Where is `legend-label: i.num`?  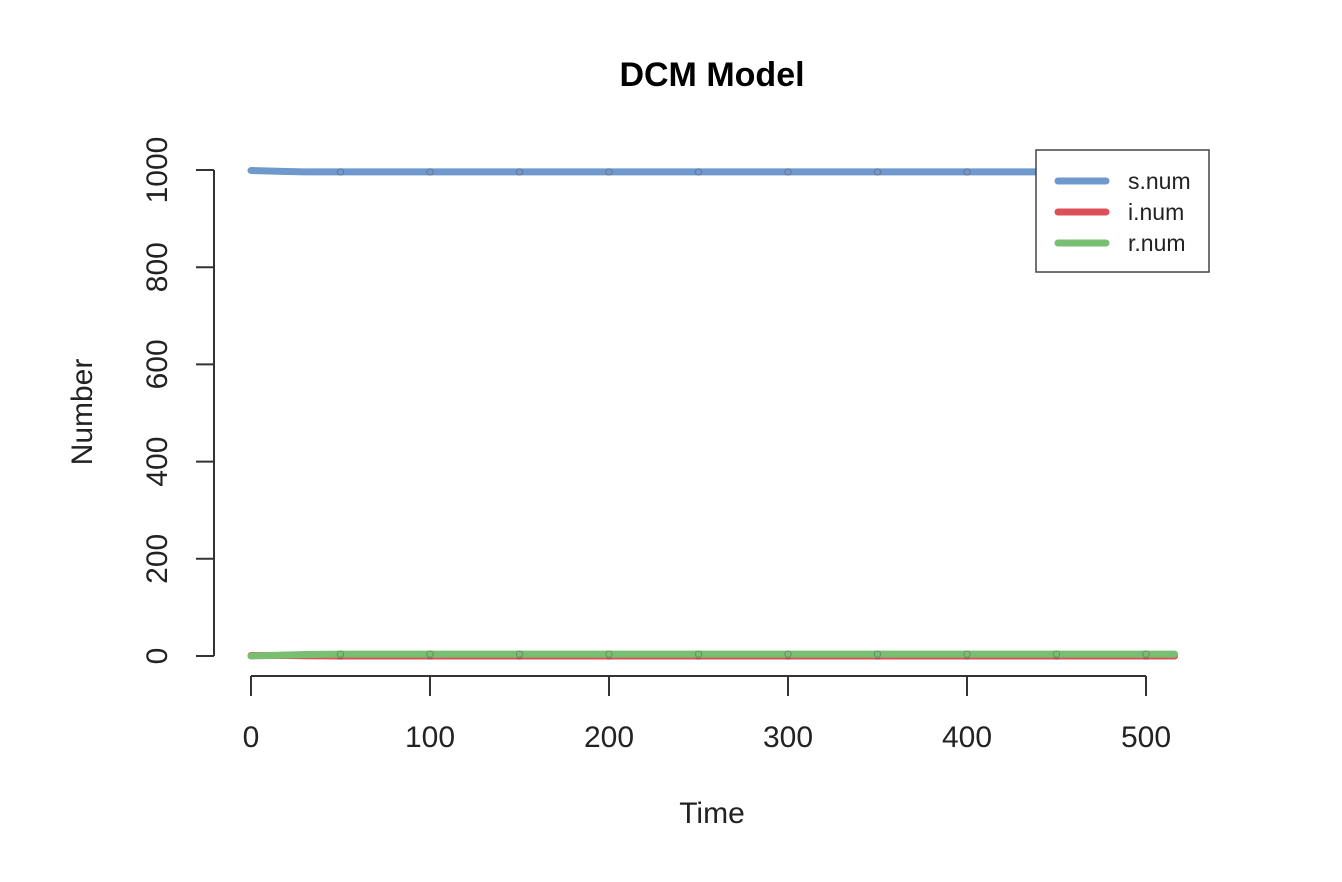
legend-label: i.num is located at coordinates (1156, 212).